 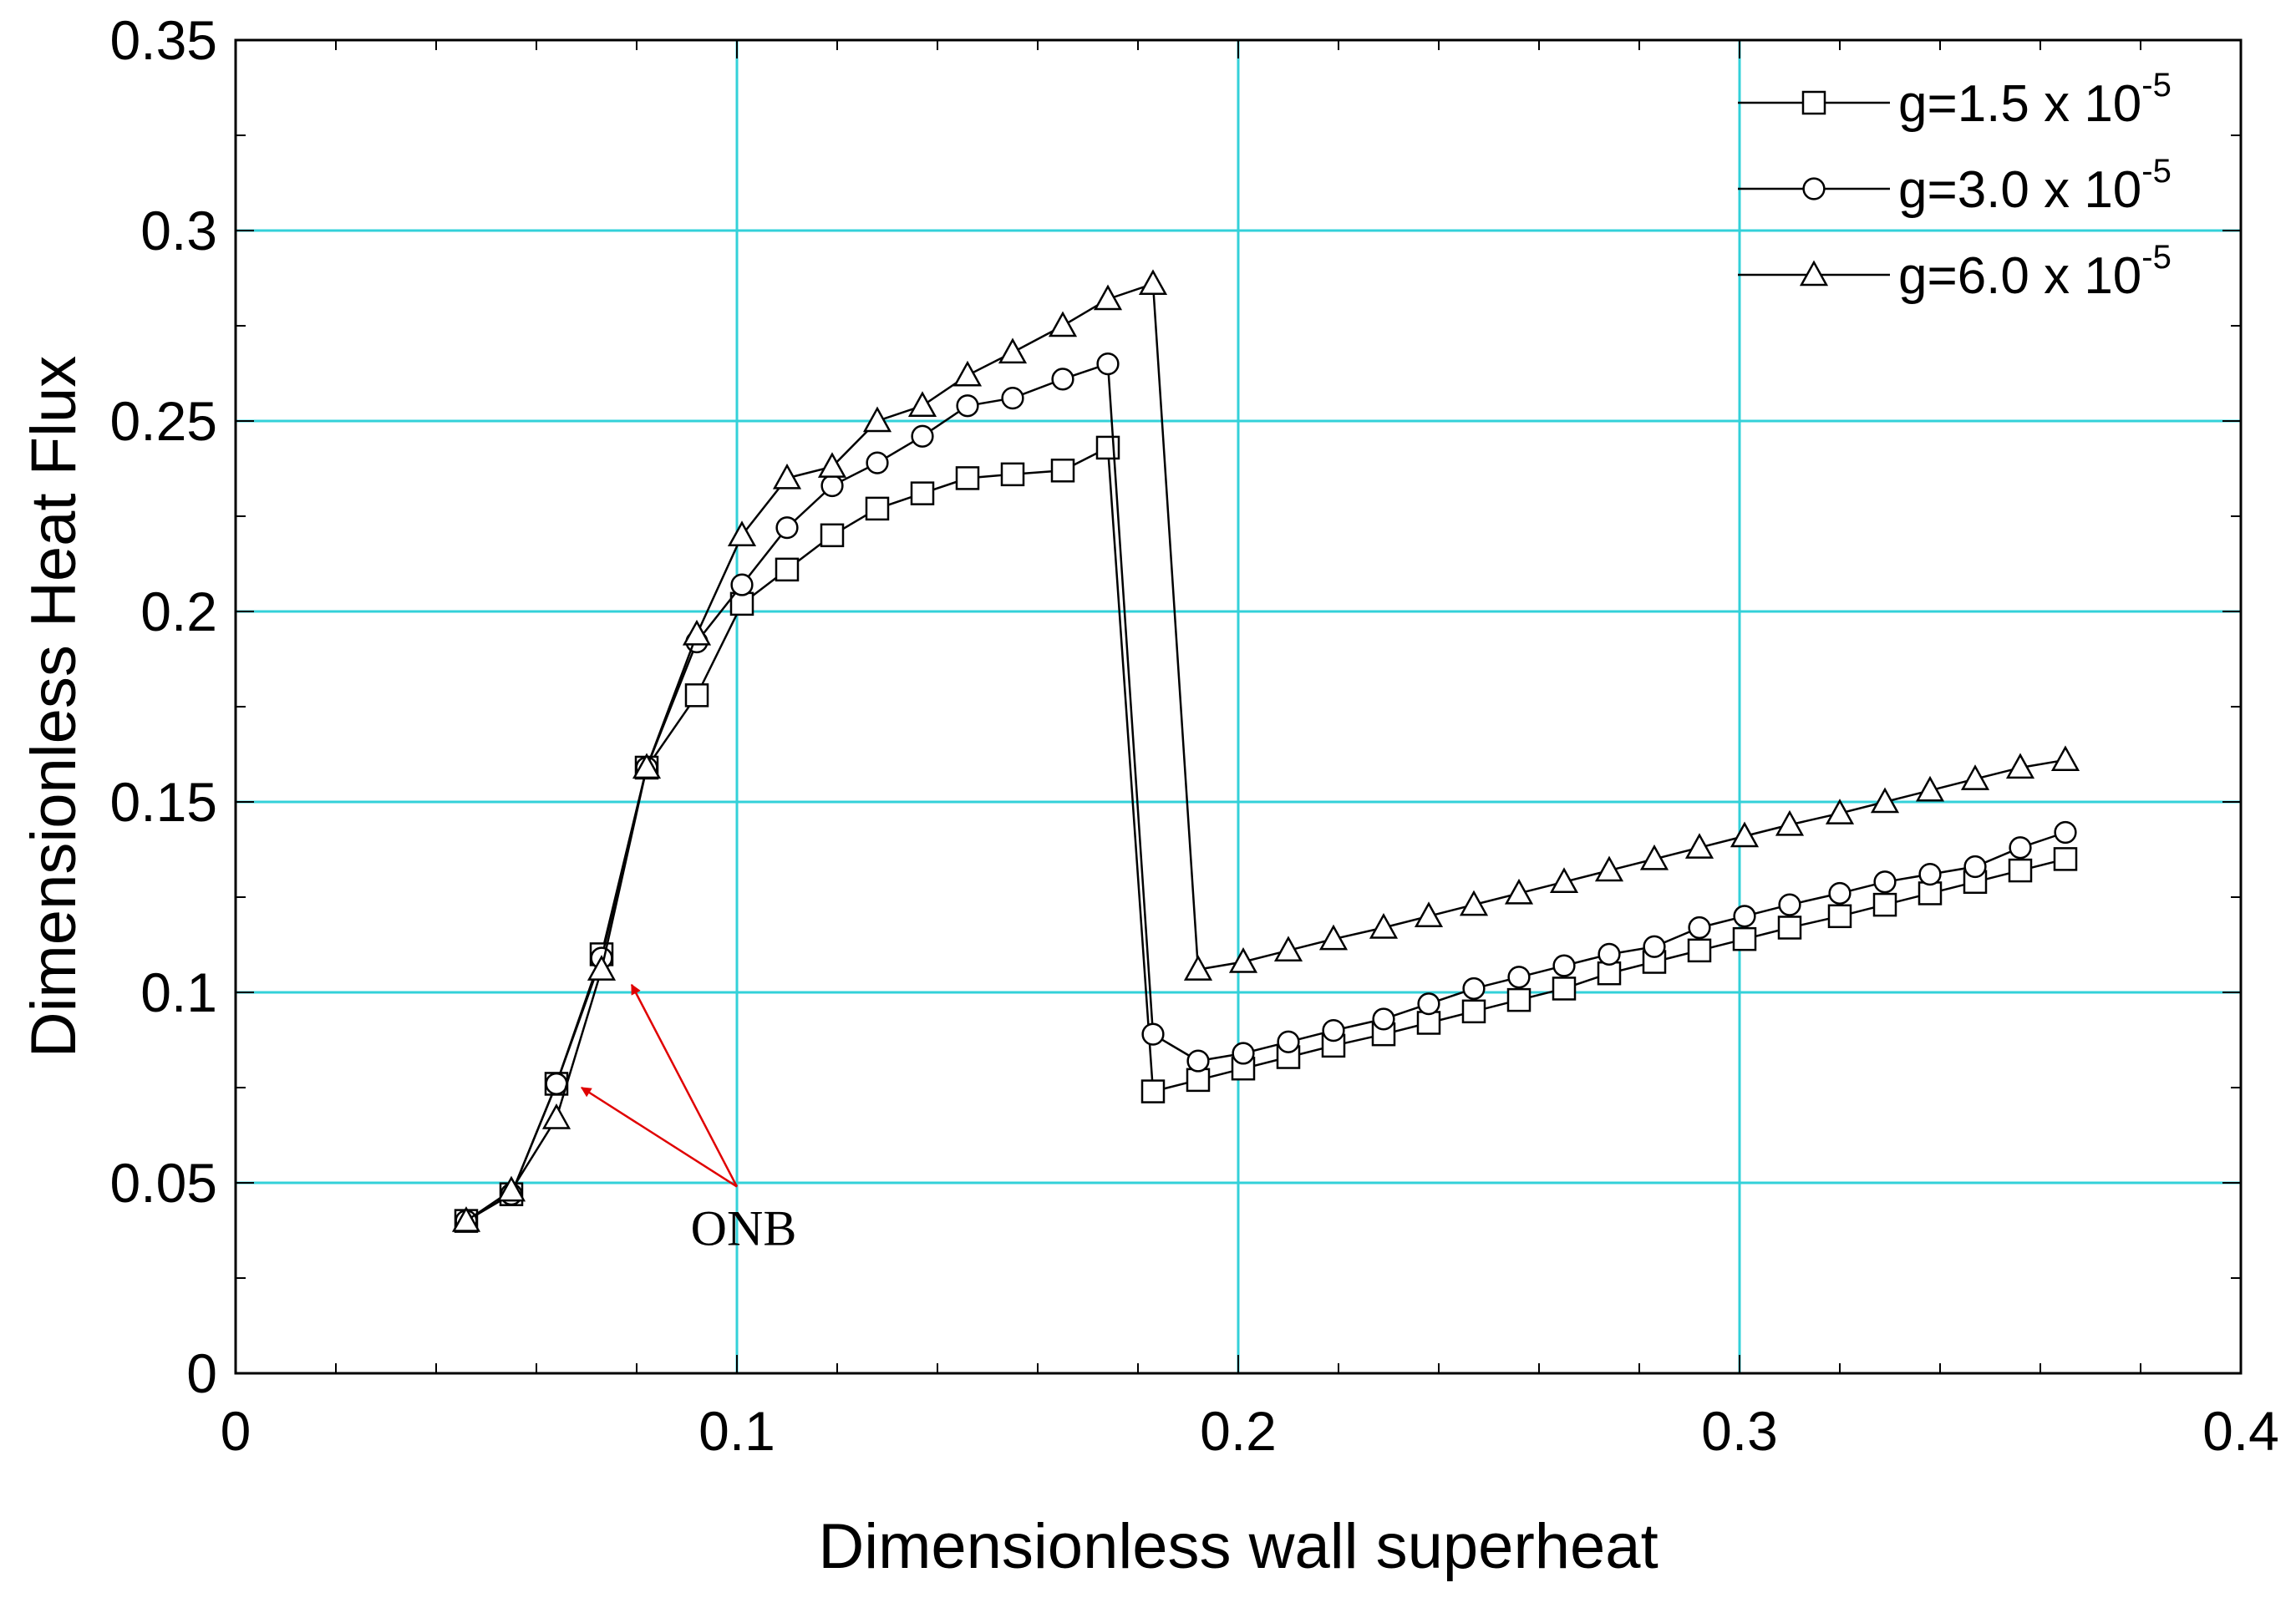 I want to click on legend: g=1.5 x 10-5 g=3.0 x 10-5 g=6.0 x 10-5, so click(x=1955, y=186).